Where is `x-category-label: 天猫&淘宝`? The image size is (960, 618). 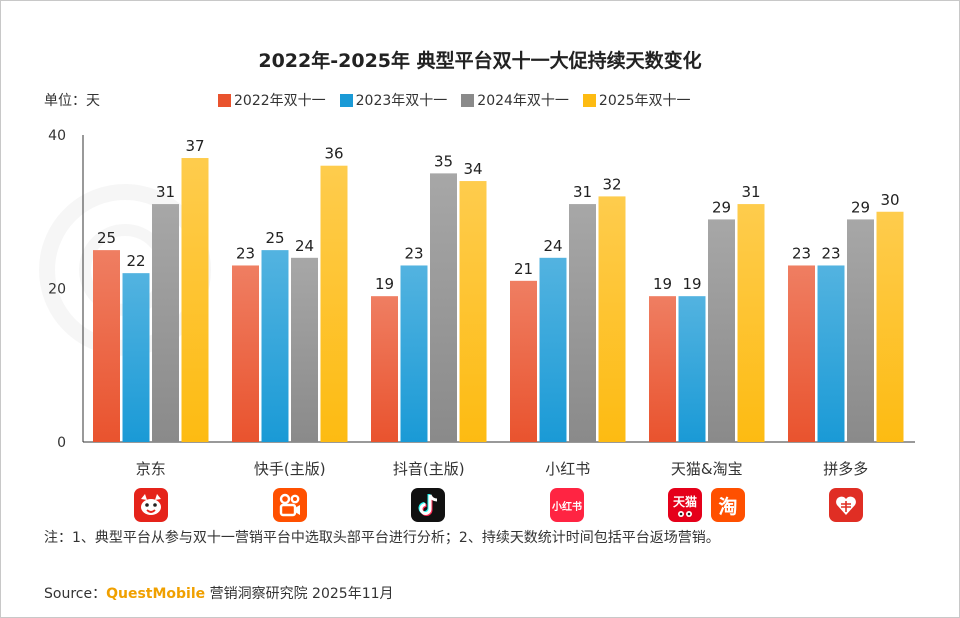 x-category-label: 天猫&淘宝 is located at coordinates (707, 469).